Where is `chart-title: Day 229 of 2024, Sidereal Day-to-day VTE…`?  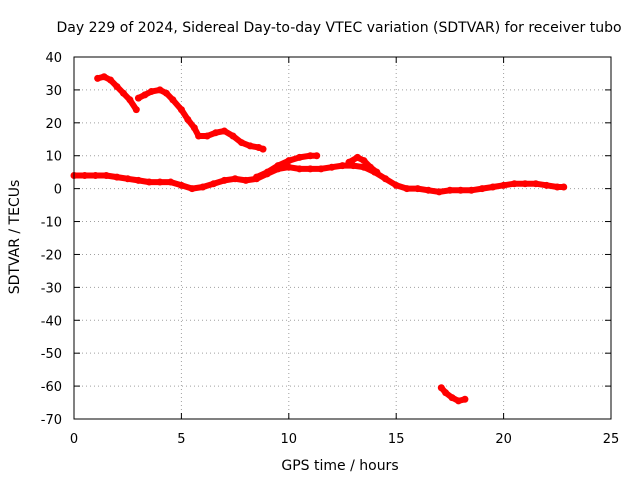
chart-title: Day 229 of 2024, Sidereal Day-to-day VTE… is located at coordinates (338, 28).